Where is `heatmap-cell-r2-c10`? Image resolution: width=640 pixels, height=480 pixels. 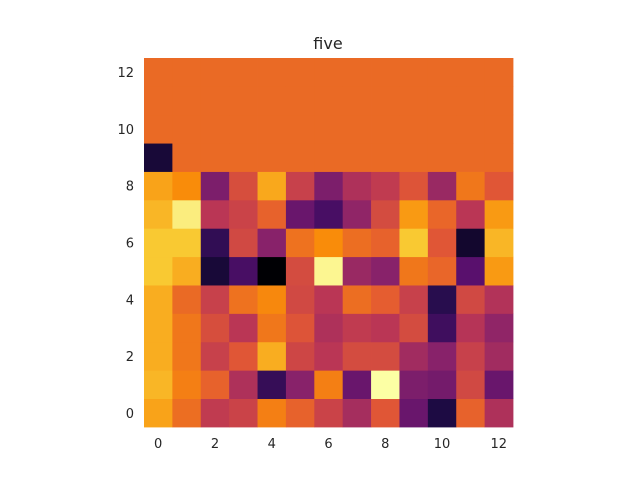 heatmap-cell-r2-c10 is located at coordinates (442, 356).